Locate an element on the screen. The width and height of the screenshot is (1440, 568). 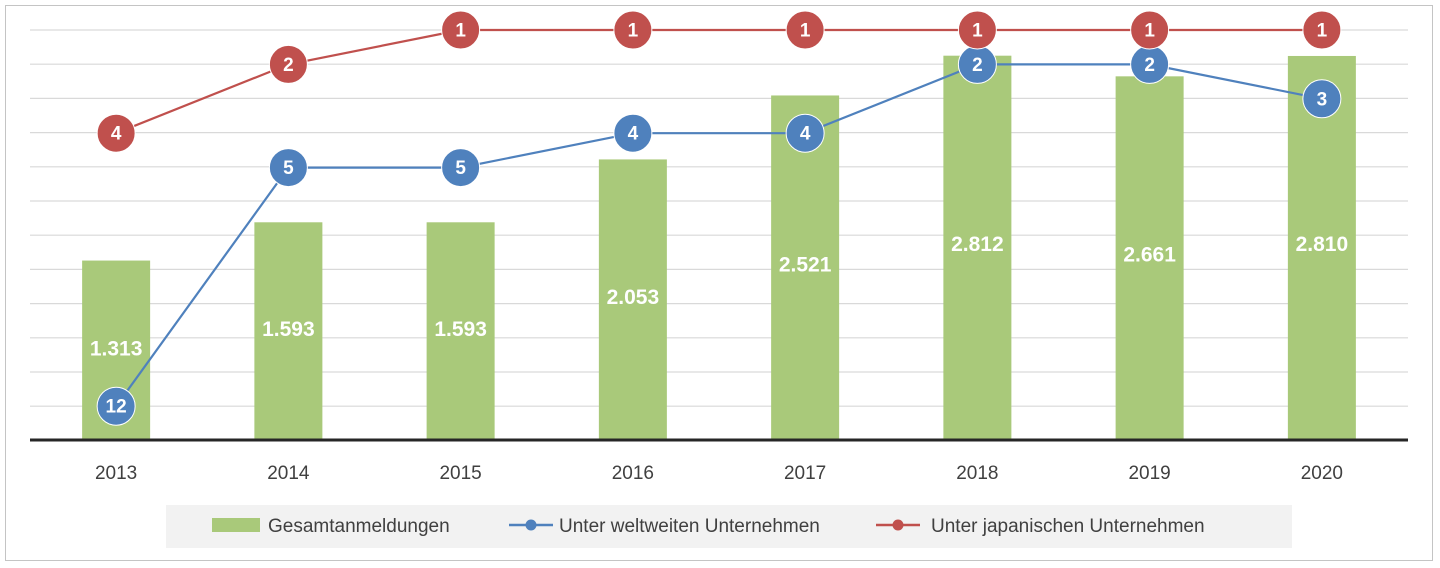
x-tick-label: 2016 is located at coordinates (633, 473).